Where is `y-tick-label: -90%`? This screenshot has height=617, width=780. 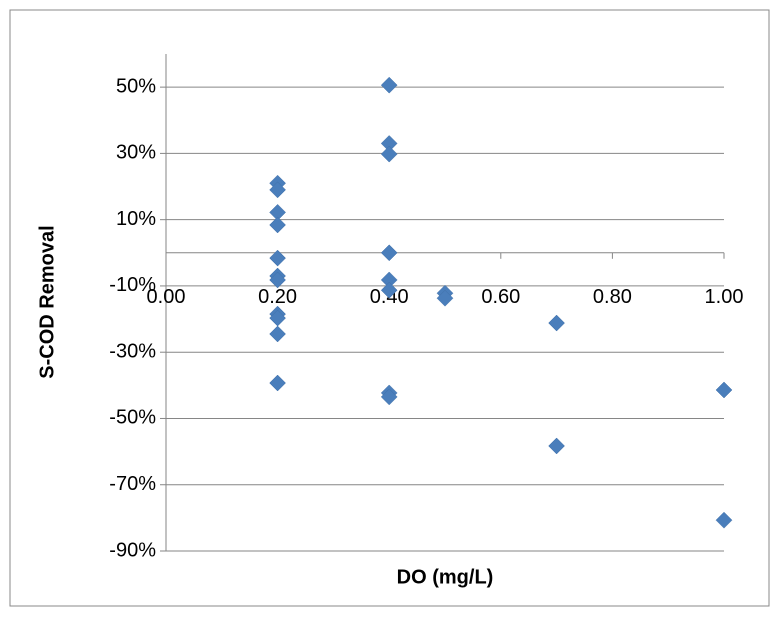 y-tick-label: -90% is located at coordinates (132, 550).